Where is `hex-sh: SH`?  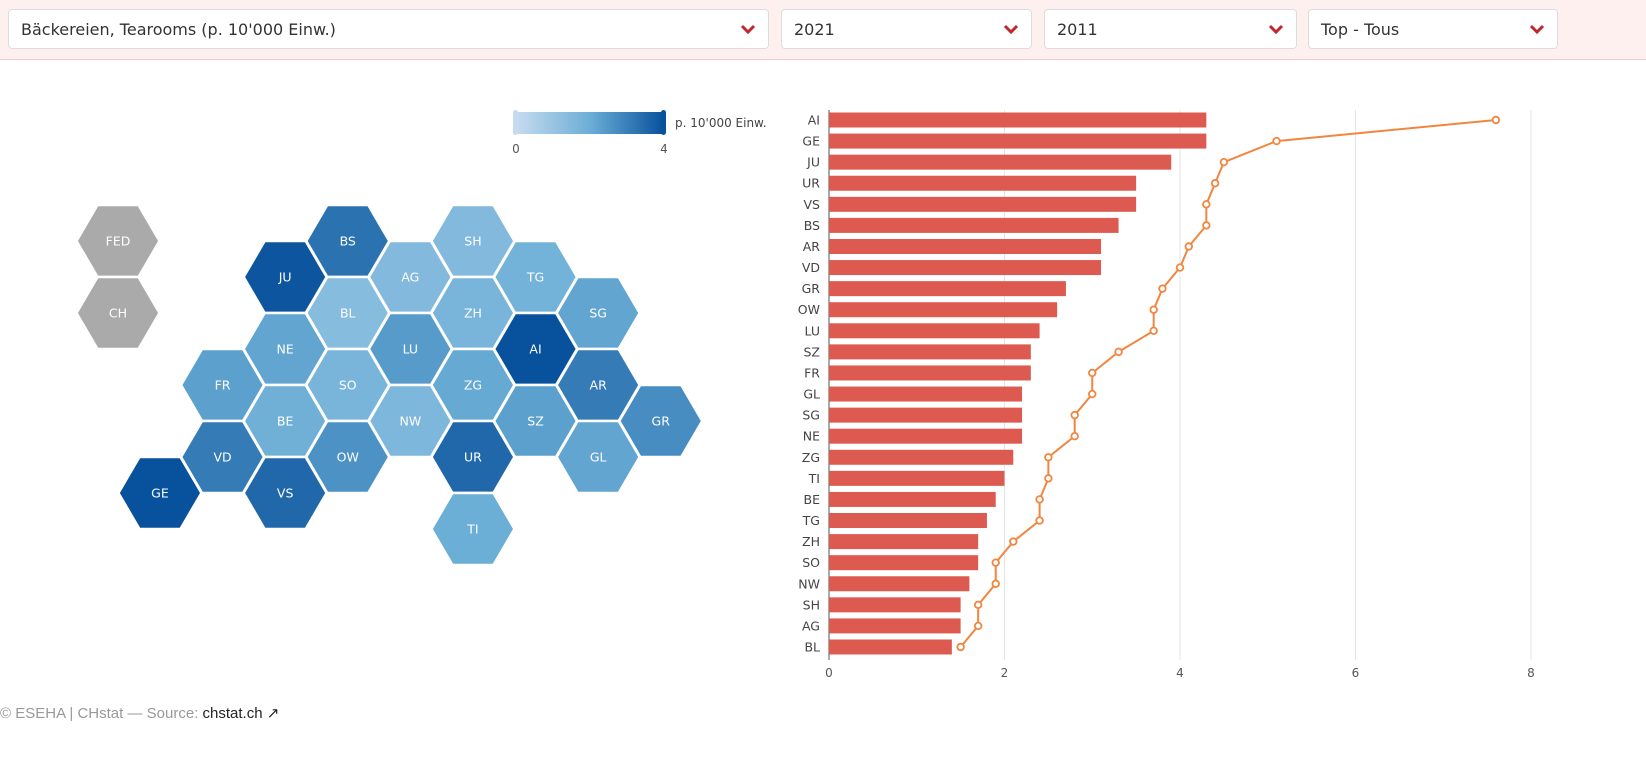 hex-sh: SH is located at coordinates (472, 241).